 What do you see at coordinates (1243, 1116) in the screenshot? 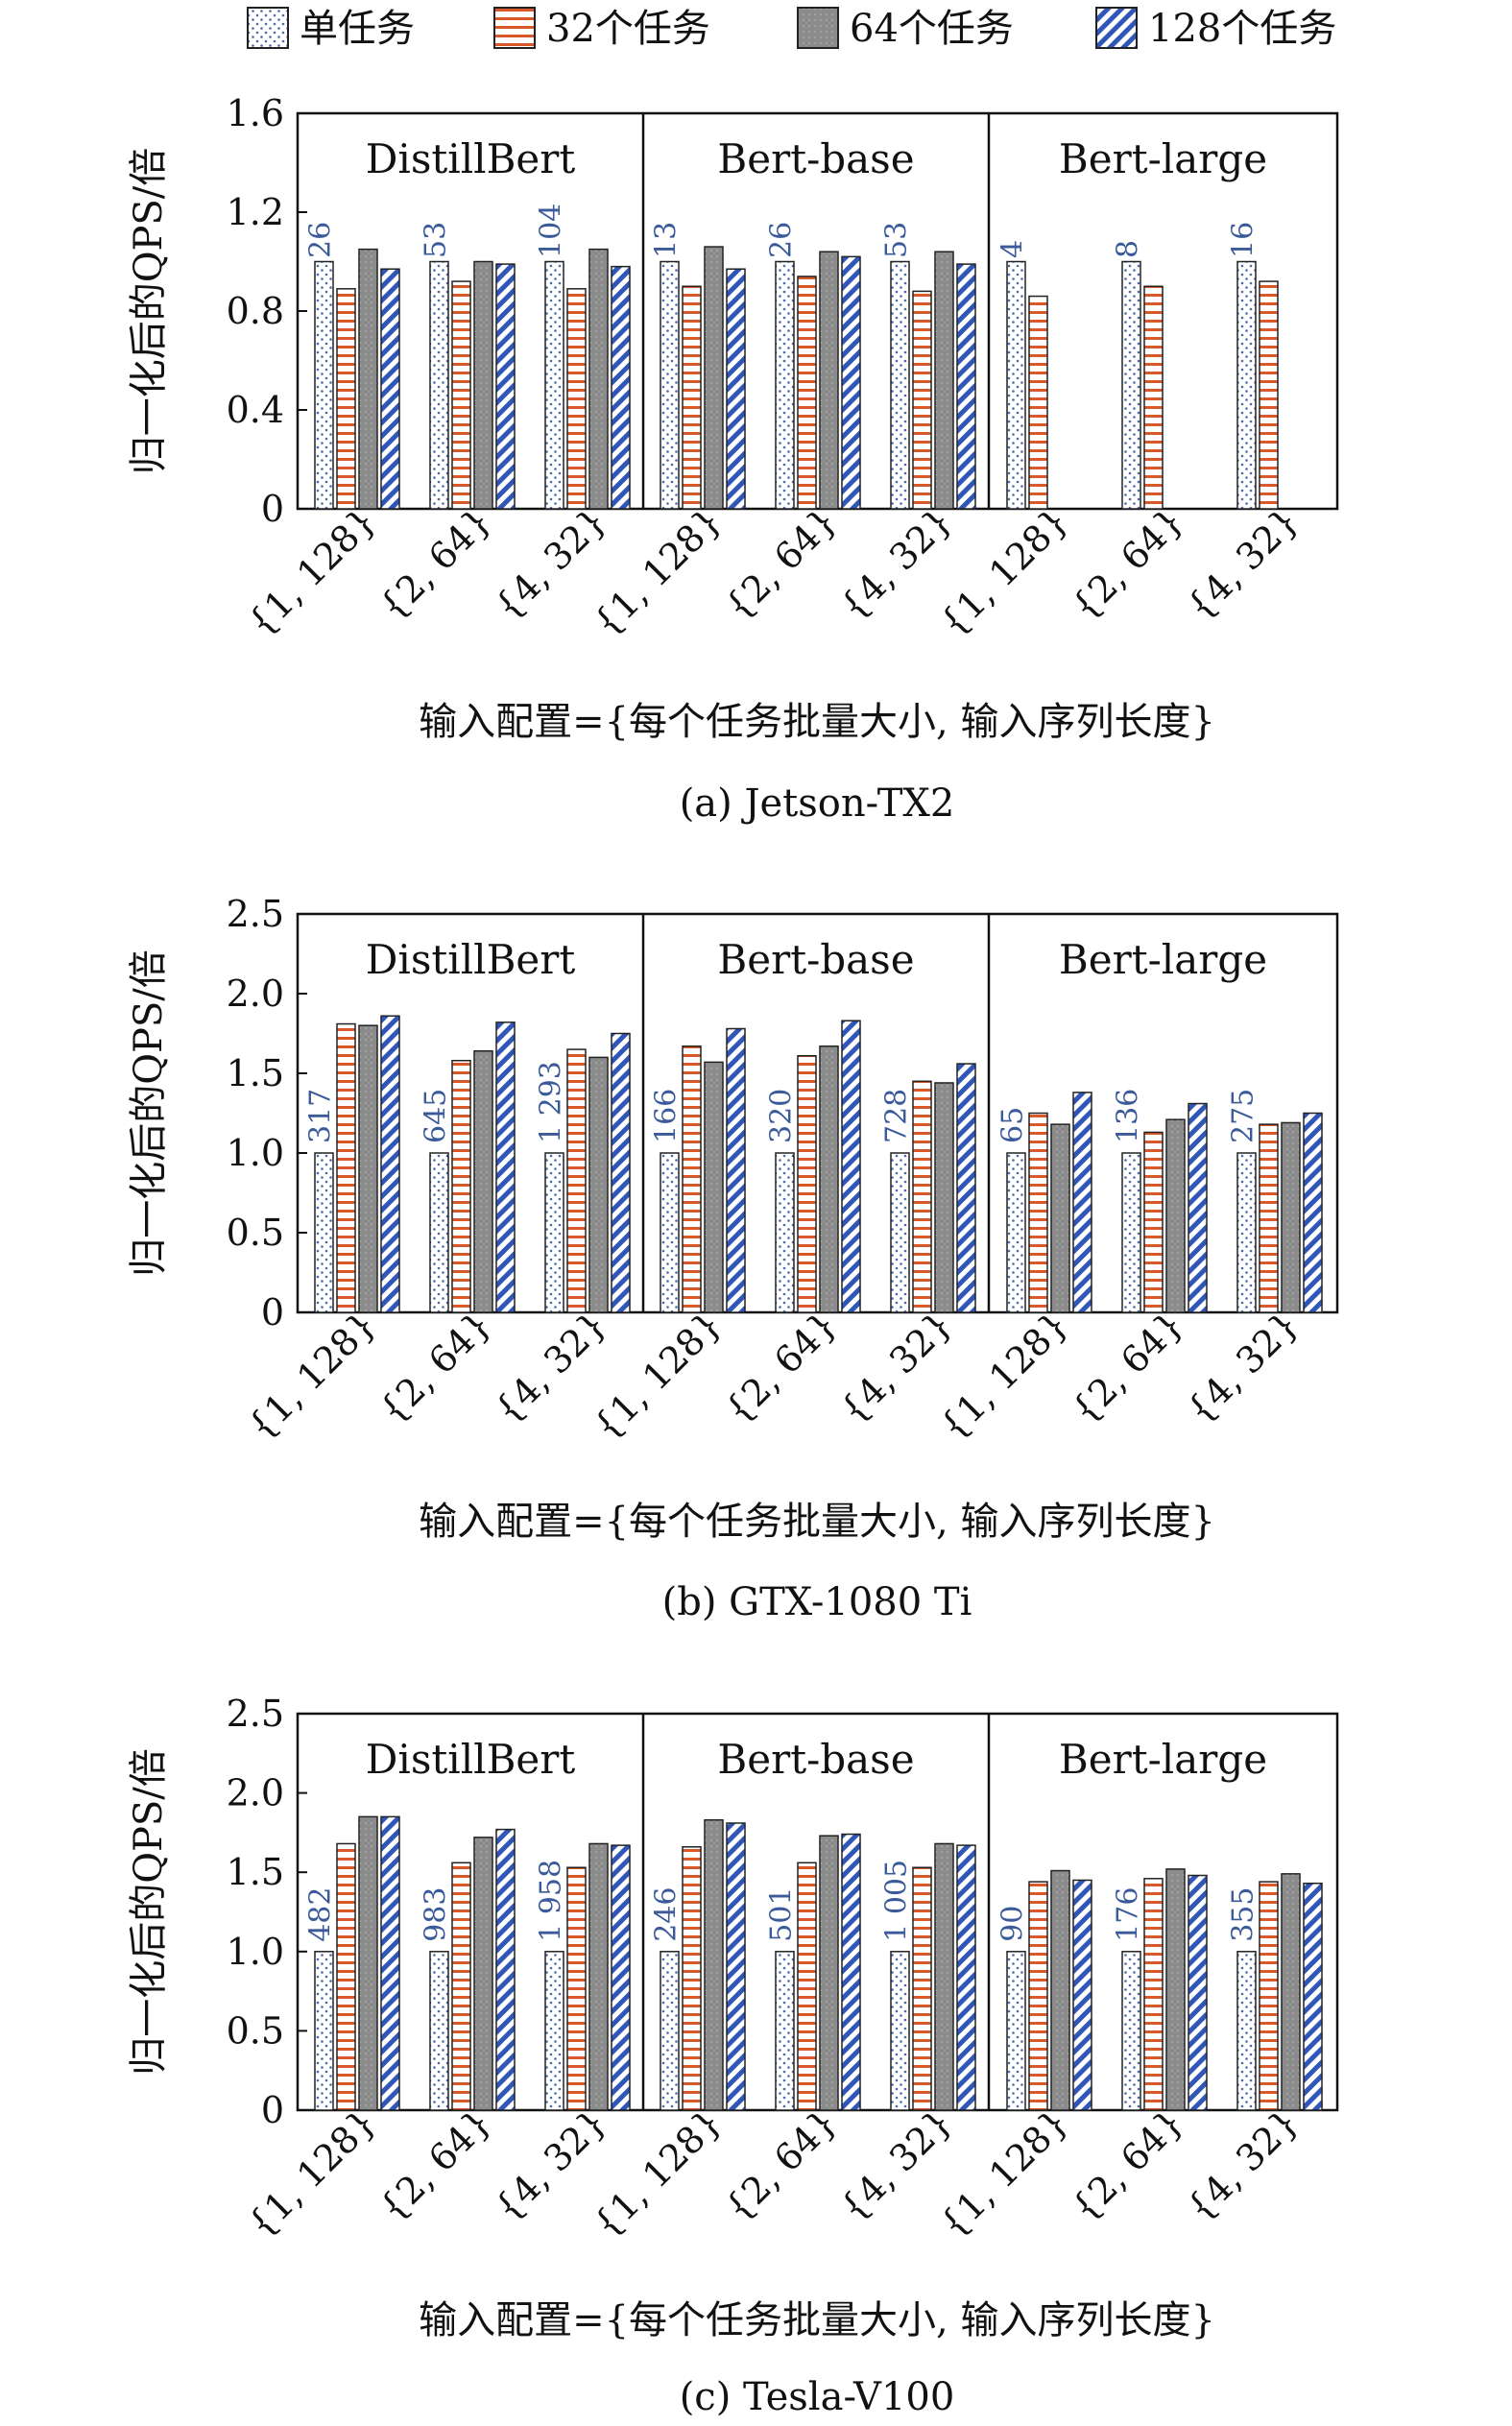
I see `data-label: 275` at bounding box center [1243, 1116].